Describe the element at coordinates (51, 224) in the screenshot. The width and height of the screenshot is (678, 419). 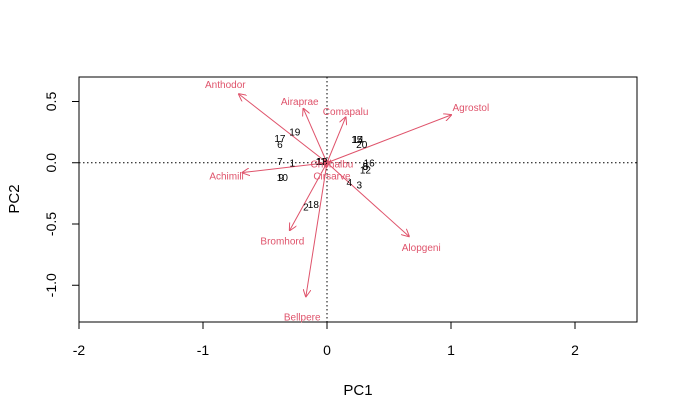
I see `y-tick-label: -0.5` at that location.